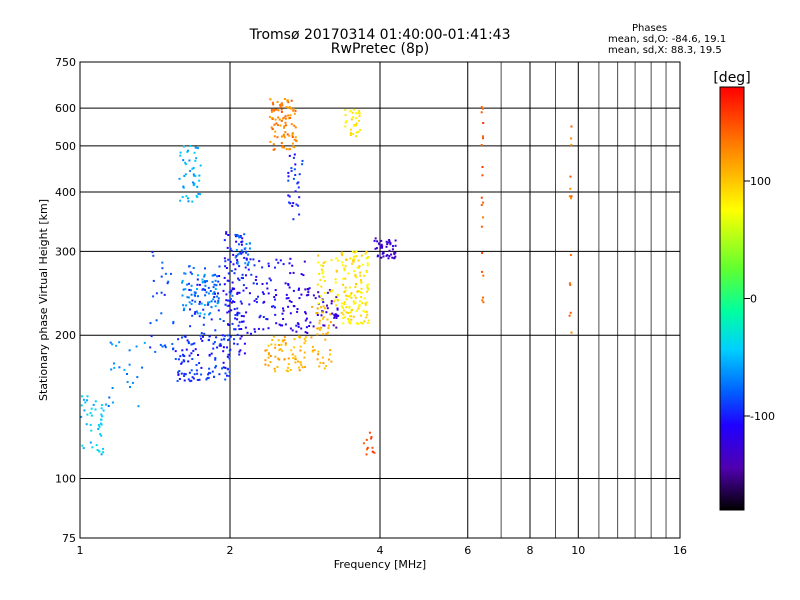 The width and height of the screenshot is (800, 600). I want to click on y-tick-label: 75, so click(69, 538).